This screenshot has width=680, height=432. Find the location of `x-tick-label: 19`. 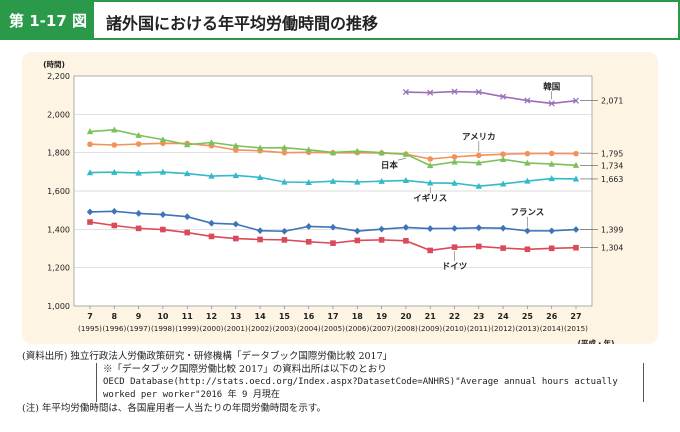

x-tick-label: 19 is located at coordinates (382, 316).